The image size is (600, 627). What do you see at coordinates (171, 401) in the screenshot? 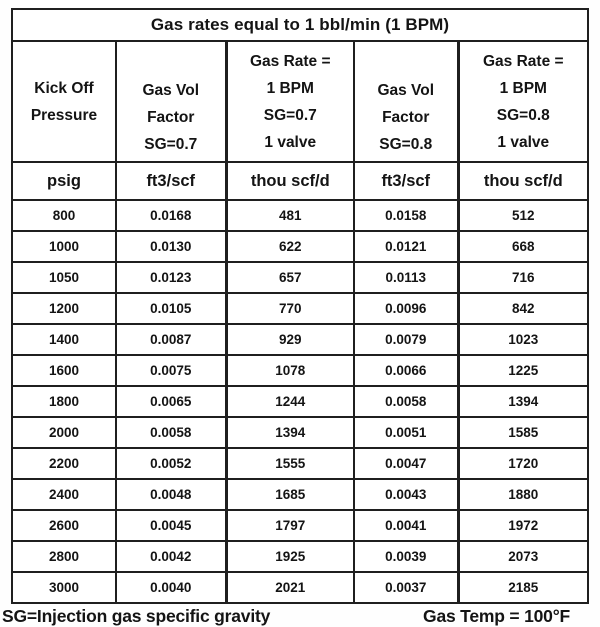
I see `table-cell: 0.0065` at bounding box center [171, 401].